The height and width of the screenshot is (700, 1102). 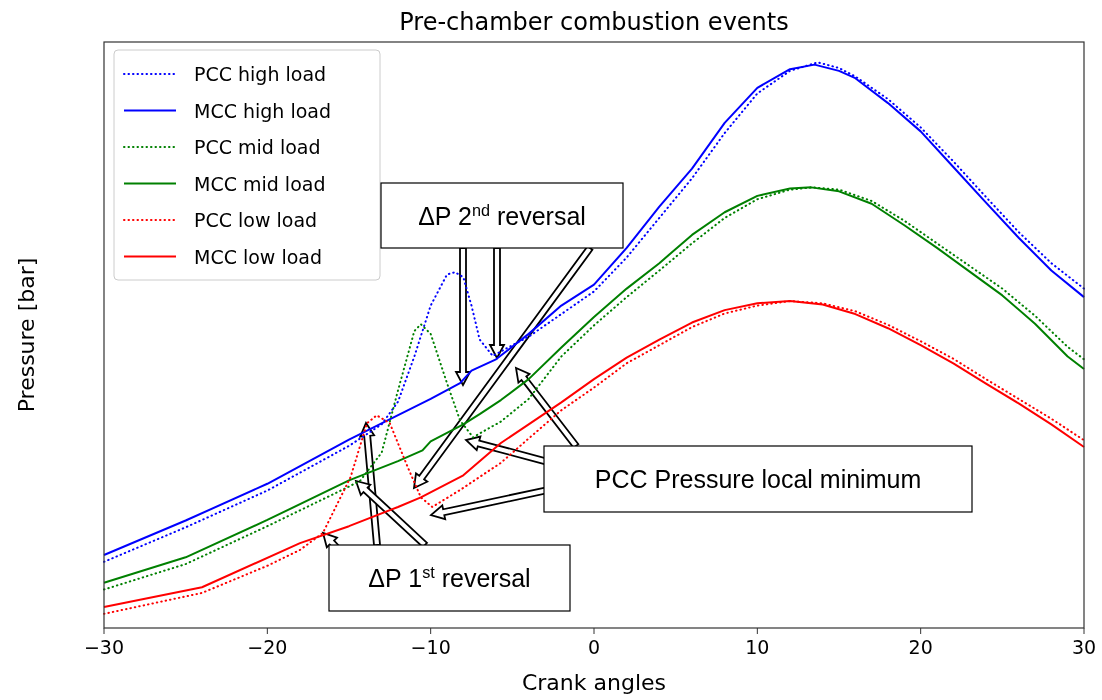 What do you see at coordinates (449, 577) in the screenshot?
I see `annotation: ΔP 1$^{st}$ reversal` at bounding box center [449, 577].